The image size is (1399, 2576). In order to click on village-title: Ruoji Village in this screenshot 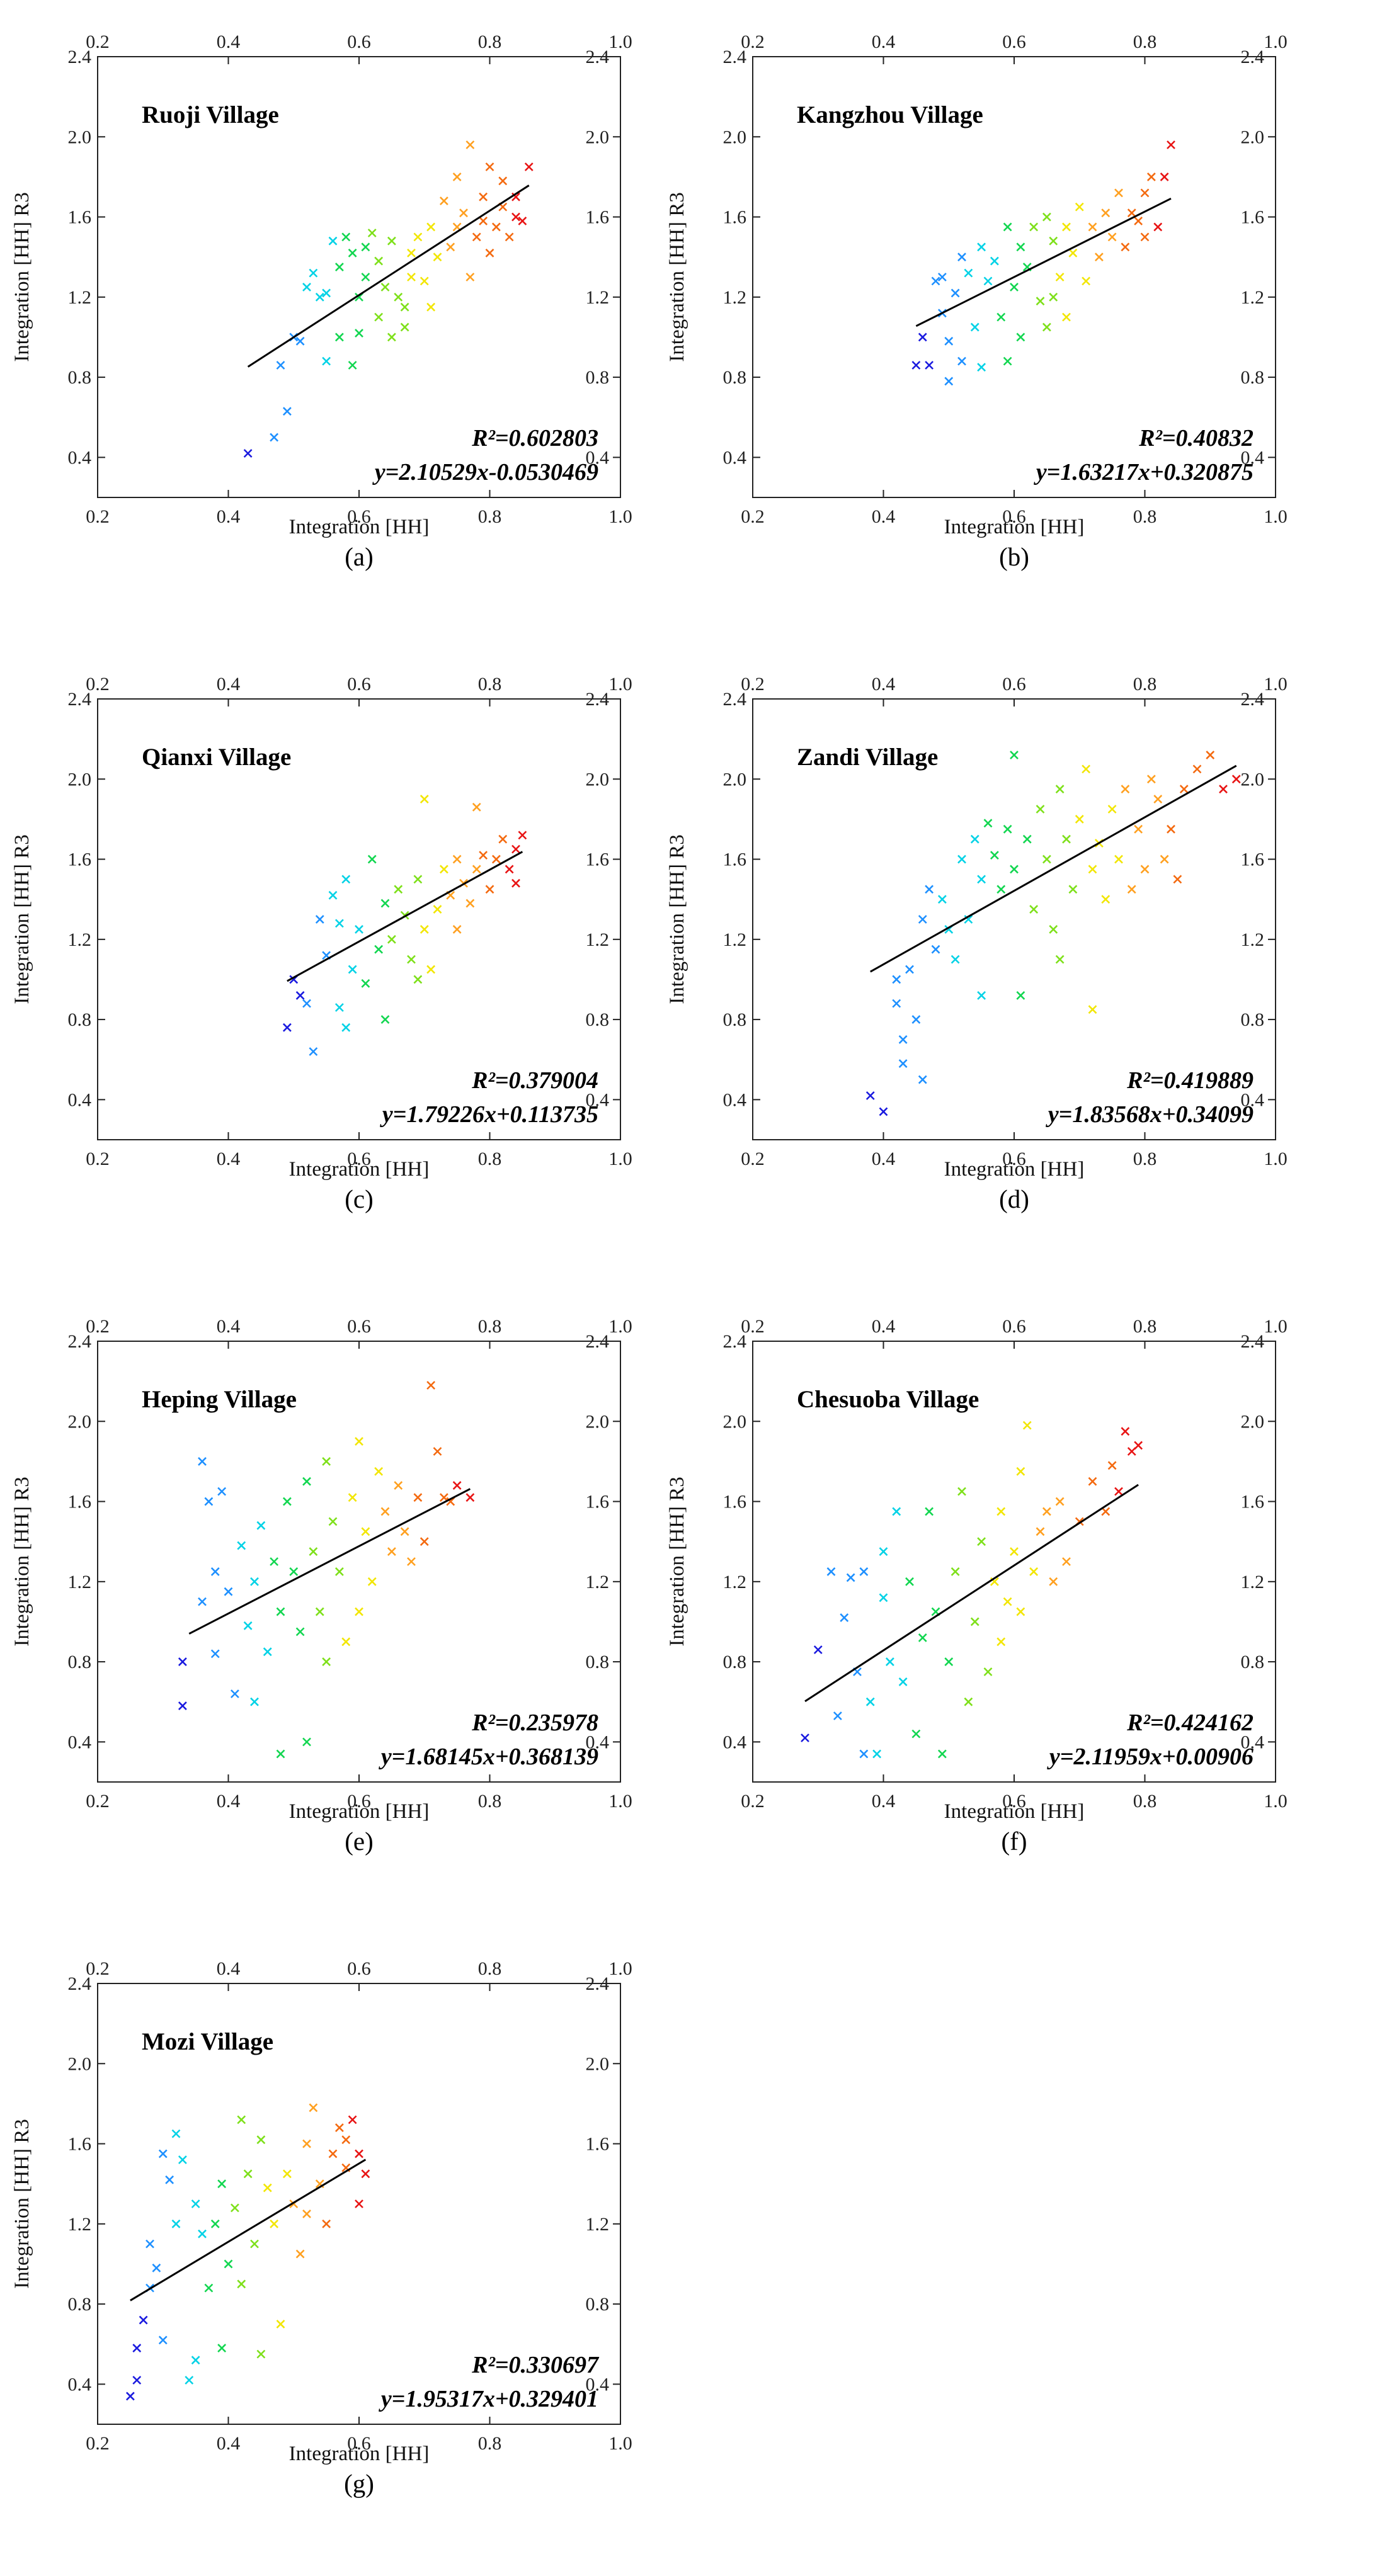, I will do `click(210, 114)`.